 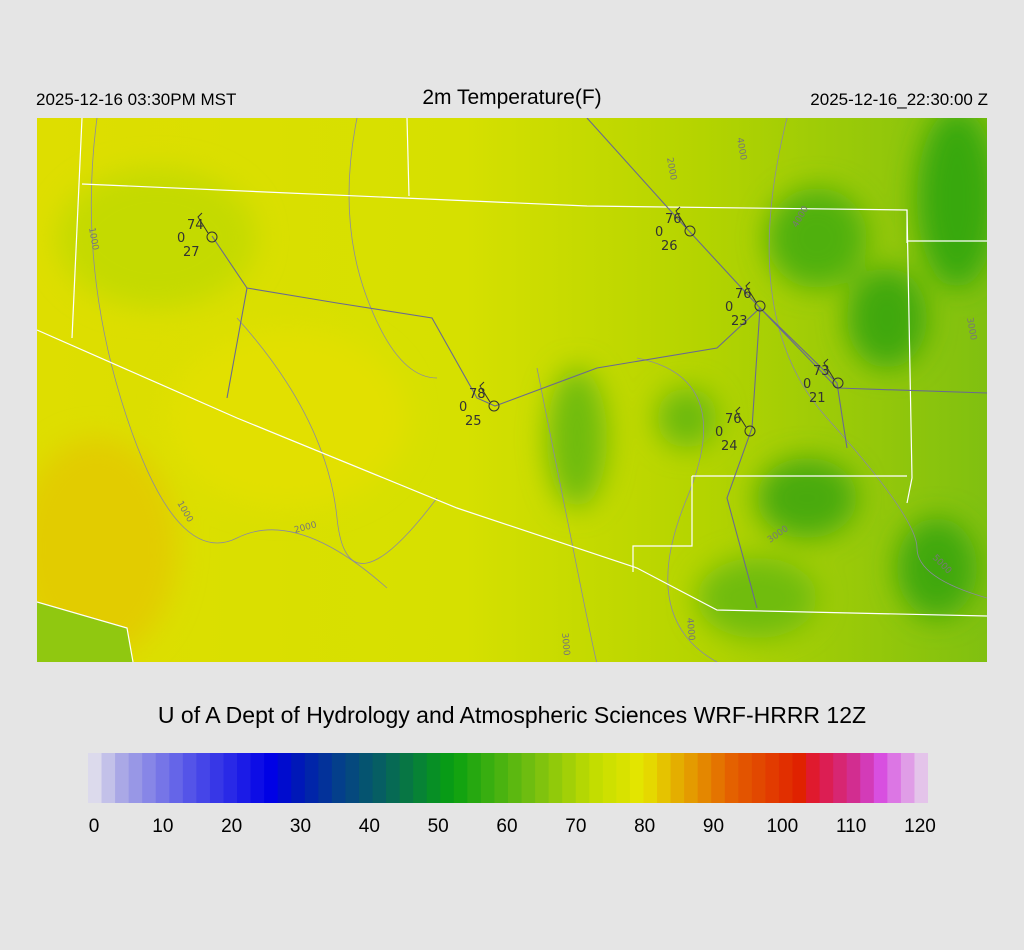 I want to click on station-dewpoint: 26, so click(x=669, y=246).